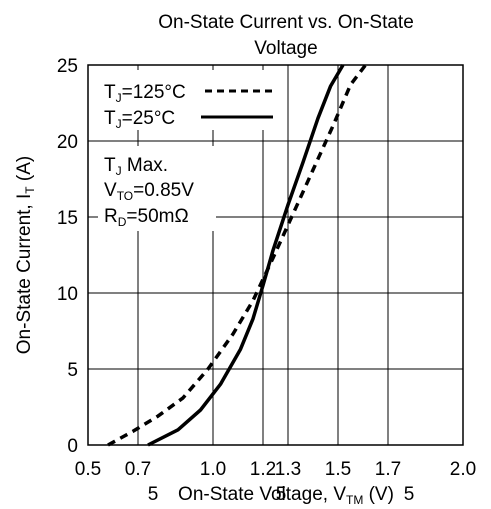 The image size is (491, 509). I want to click on legend-background, so click(185, 100).